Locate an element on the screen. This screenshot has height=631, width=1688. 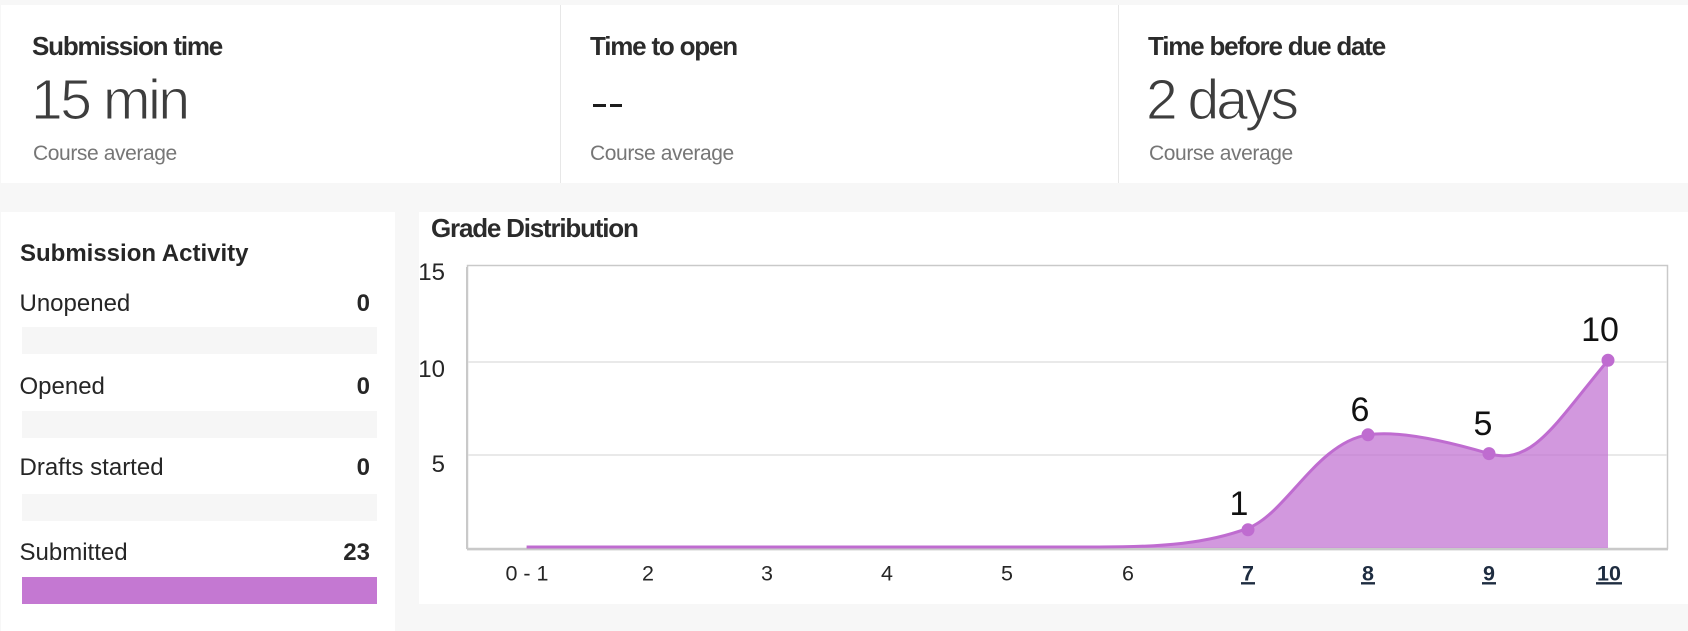
svg-text: 7 is located at coordinates (1248, 574).